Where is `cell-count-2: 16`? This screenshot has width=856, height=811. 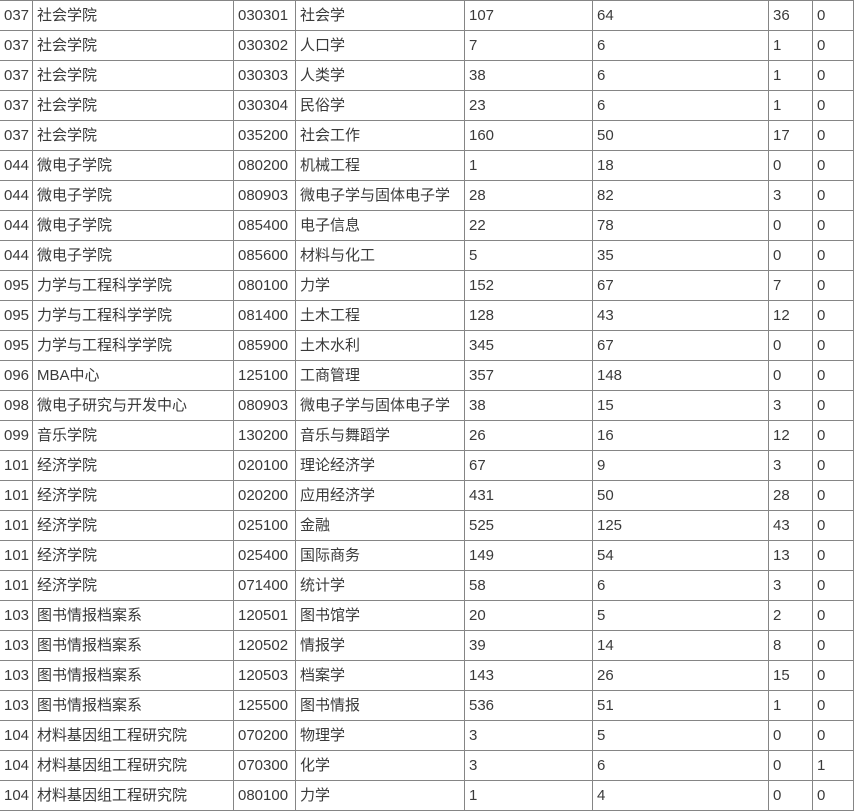
cell-count-2: 16 is located at coordinates (680, 435).